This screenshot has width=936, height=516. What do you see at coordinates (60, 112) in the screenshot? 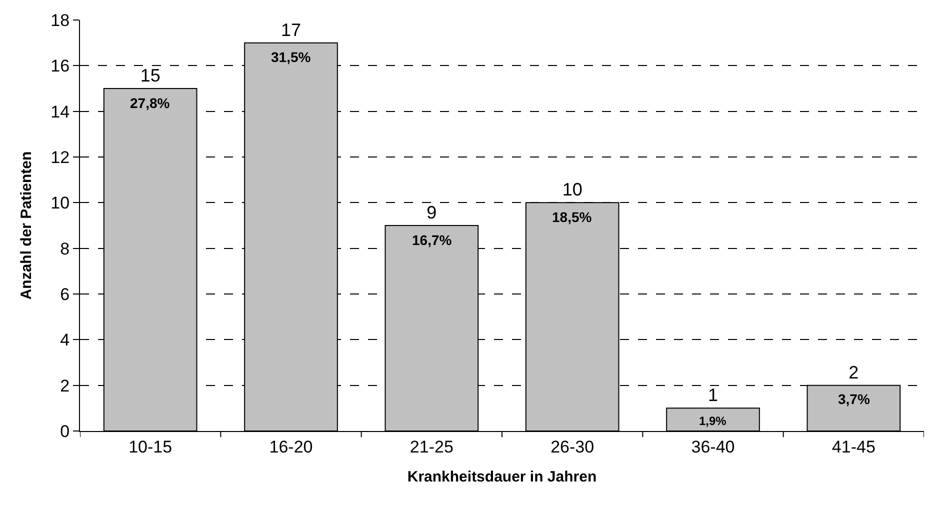
I see `y-tick-label: 14` at bounding box center [60, 112].